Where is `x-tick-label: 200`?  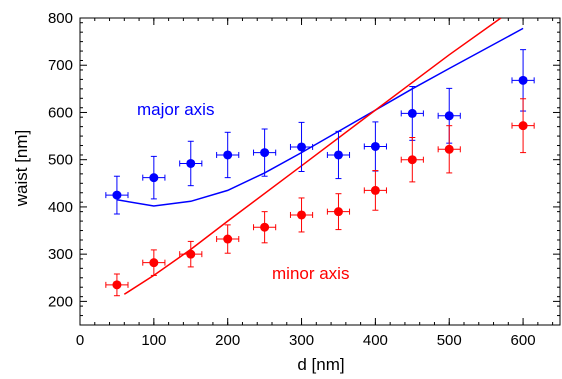
x-tick-label: 200 is located at coordinates (227, 340).